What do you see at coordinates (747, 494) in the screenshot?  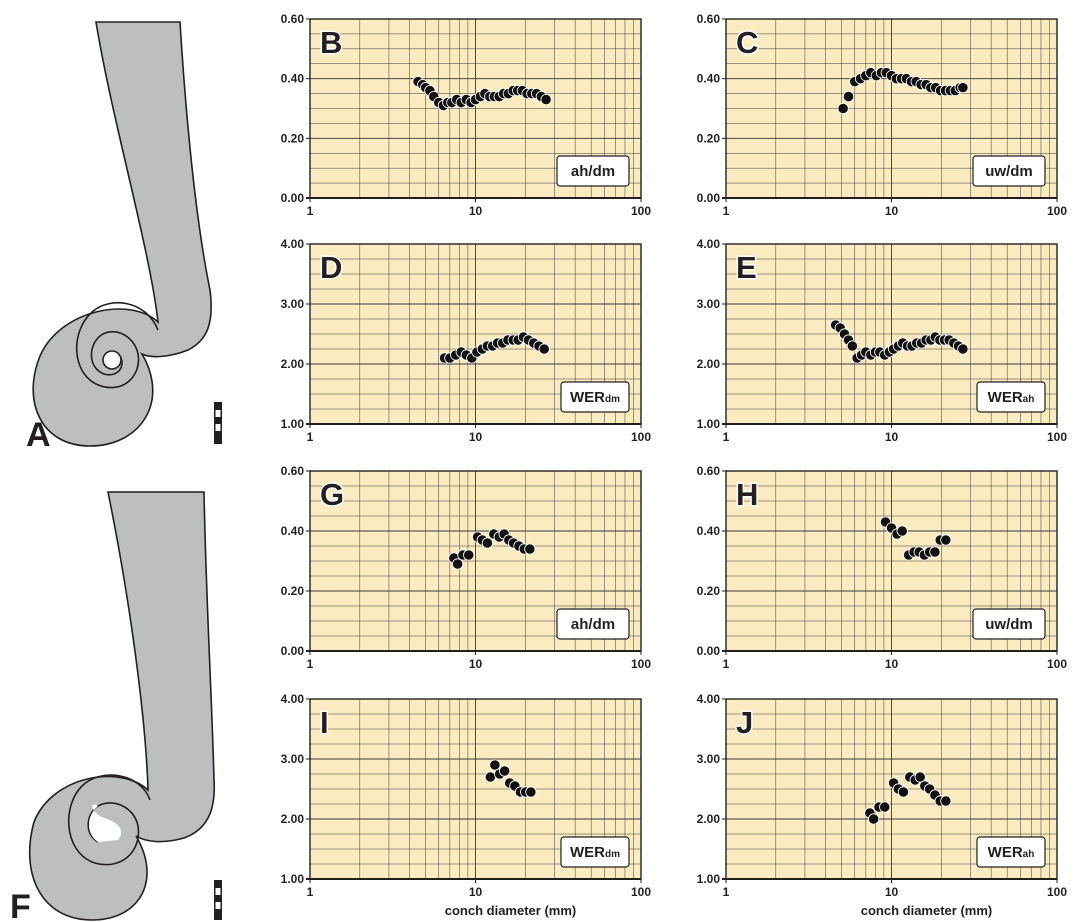 I see `panel-label: H` at bounding box center [747, 494].